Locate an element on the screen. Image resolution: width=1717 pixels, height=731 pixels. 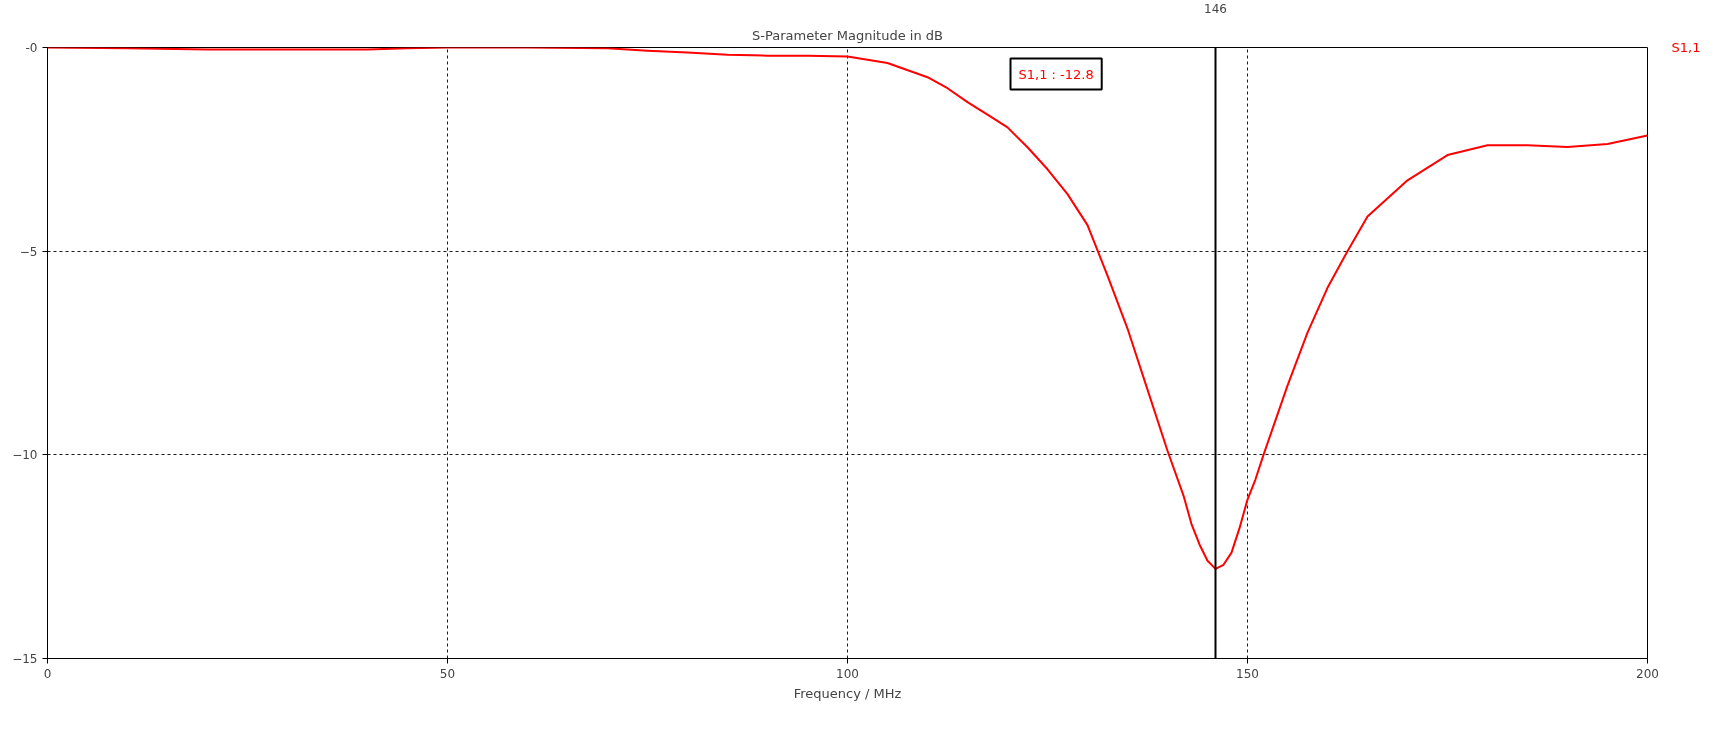
x-tick-label: 200 is located at coordinates (1647, 673).